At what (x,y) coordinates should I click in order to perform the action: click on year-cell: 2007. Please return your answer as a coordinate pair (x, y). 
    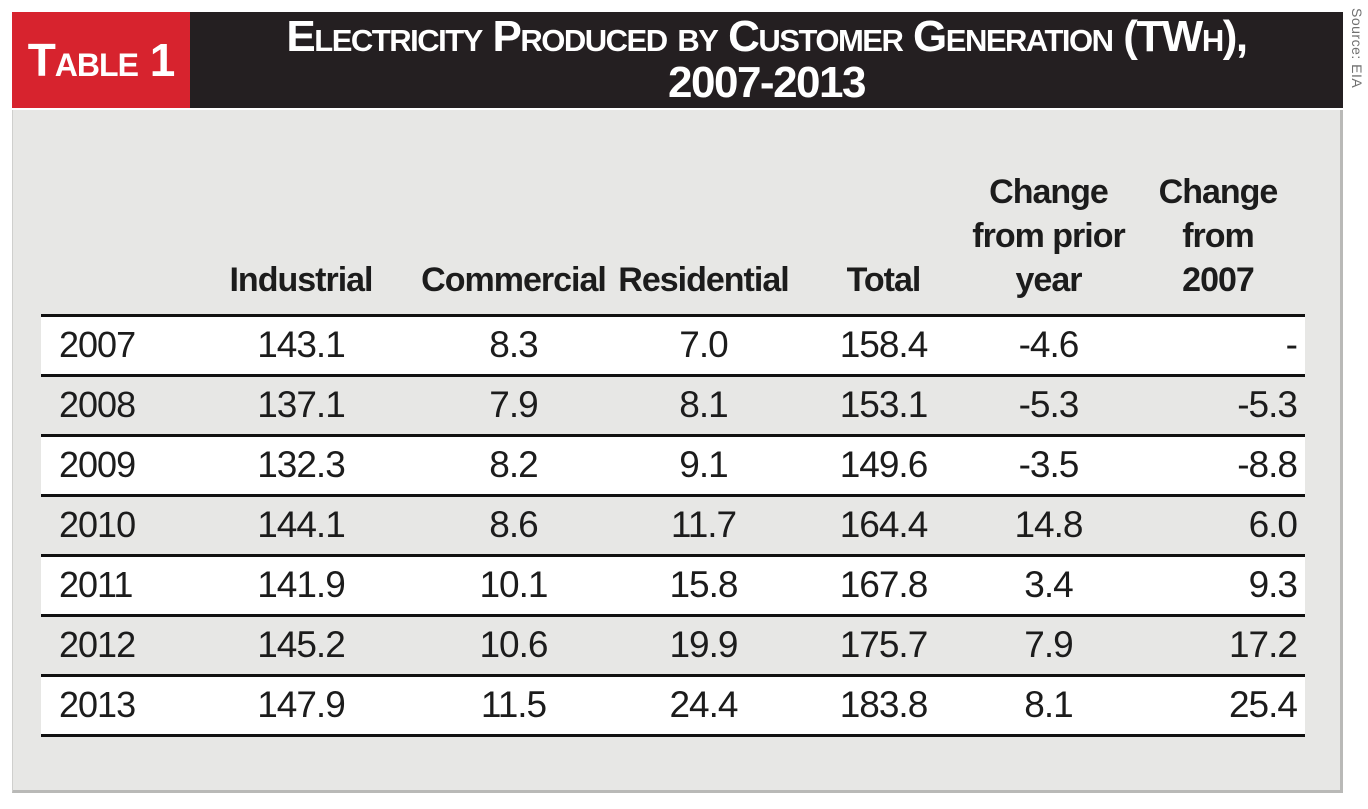
    Looking at the image, I should click on (97, 344).